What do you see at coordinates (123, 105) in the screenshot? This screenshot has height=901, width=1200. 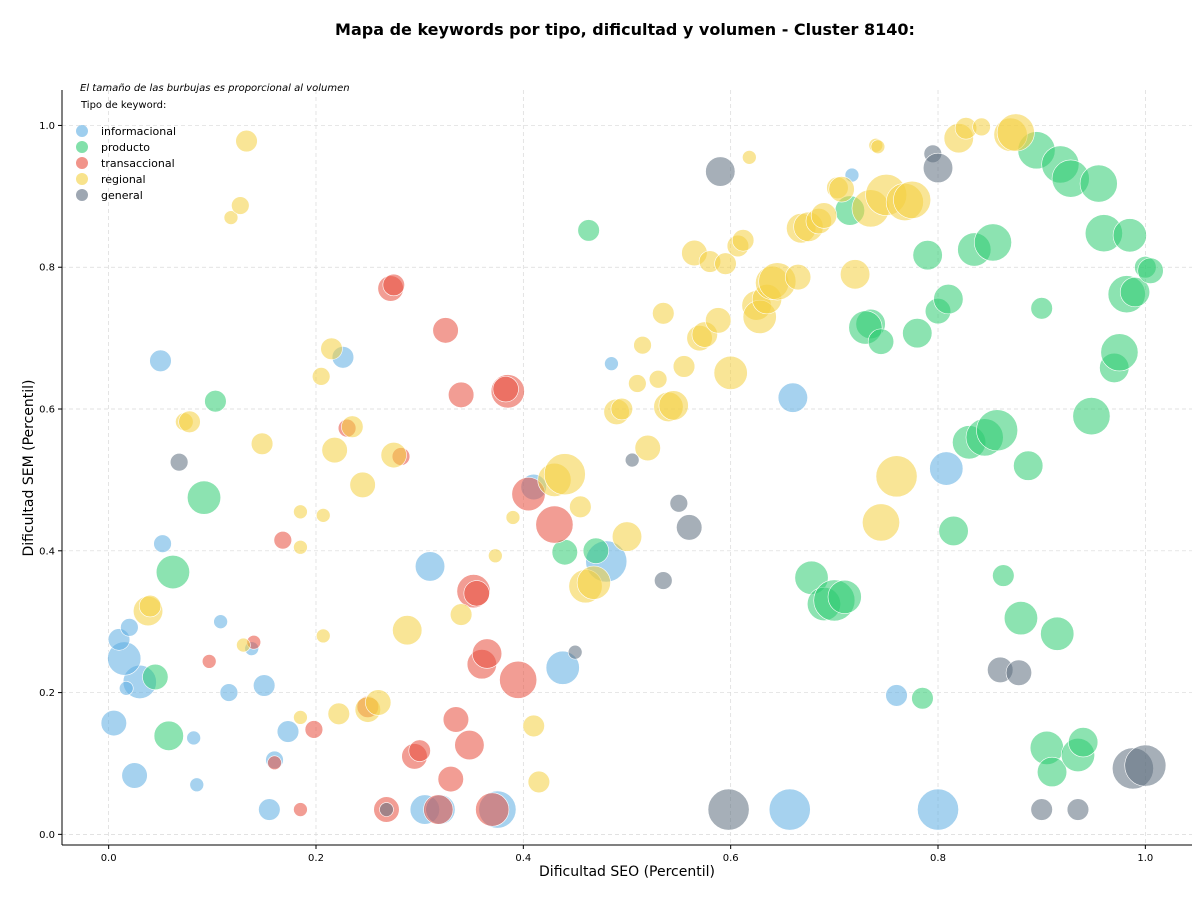 I see `legend-title: Tipo de keyword:` at bounding box center [123, 105].